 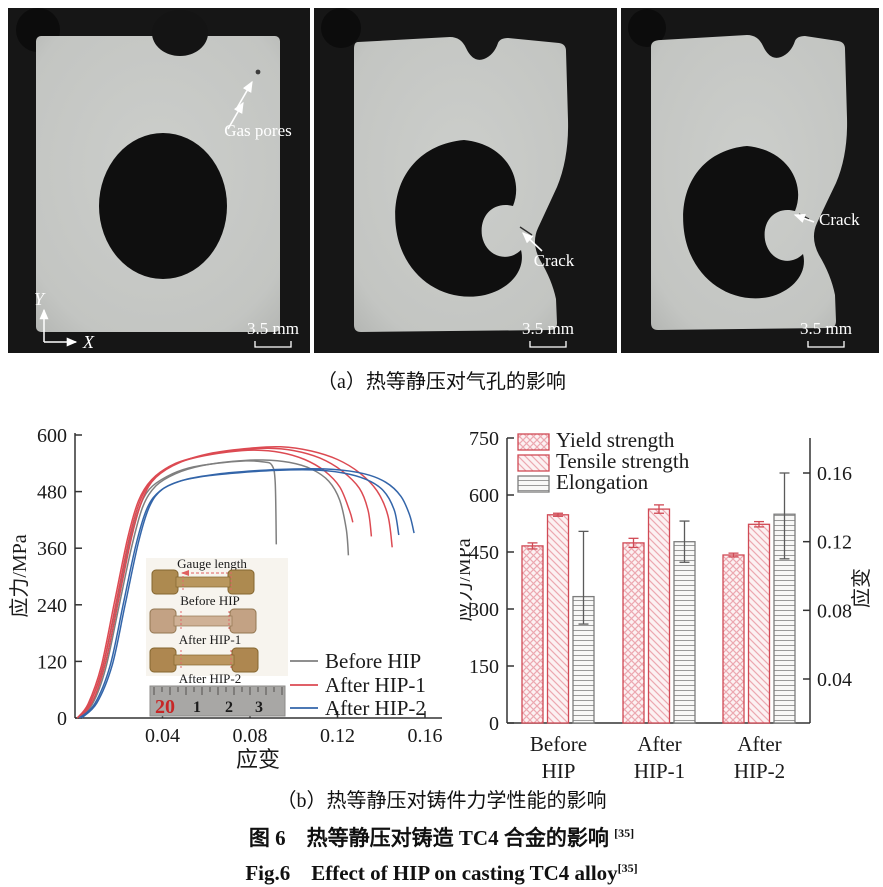 I want to click on bar-elongation, so click(x=684, y=632).